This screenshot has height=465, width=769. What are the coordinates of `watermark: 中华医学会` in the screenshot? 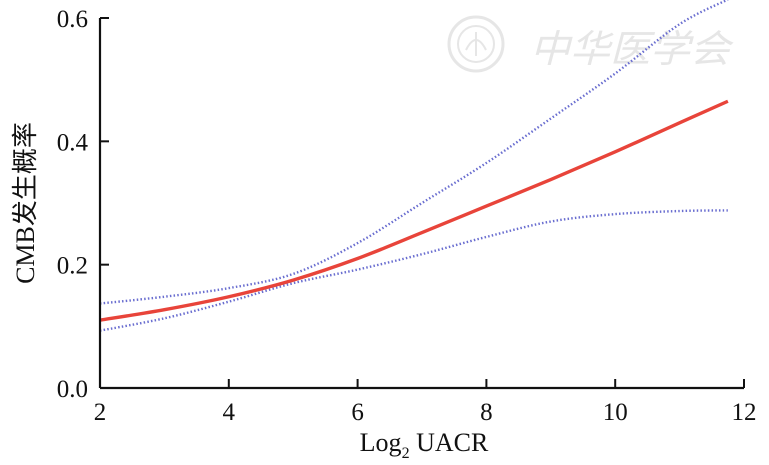 It's located at (590, 44).